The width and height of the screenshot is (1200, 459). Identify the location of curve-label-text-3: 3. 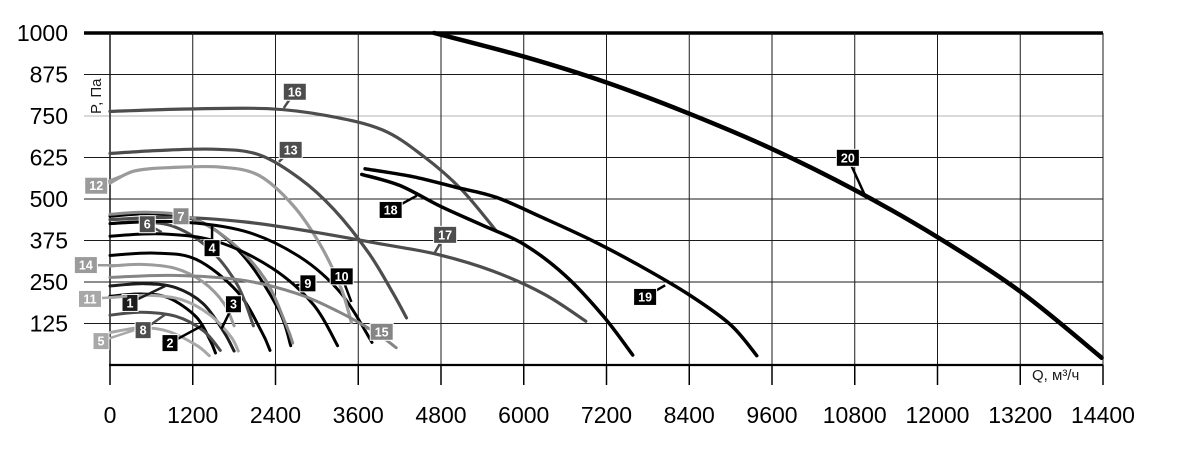
(233, 305).